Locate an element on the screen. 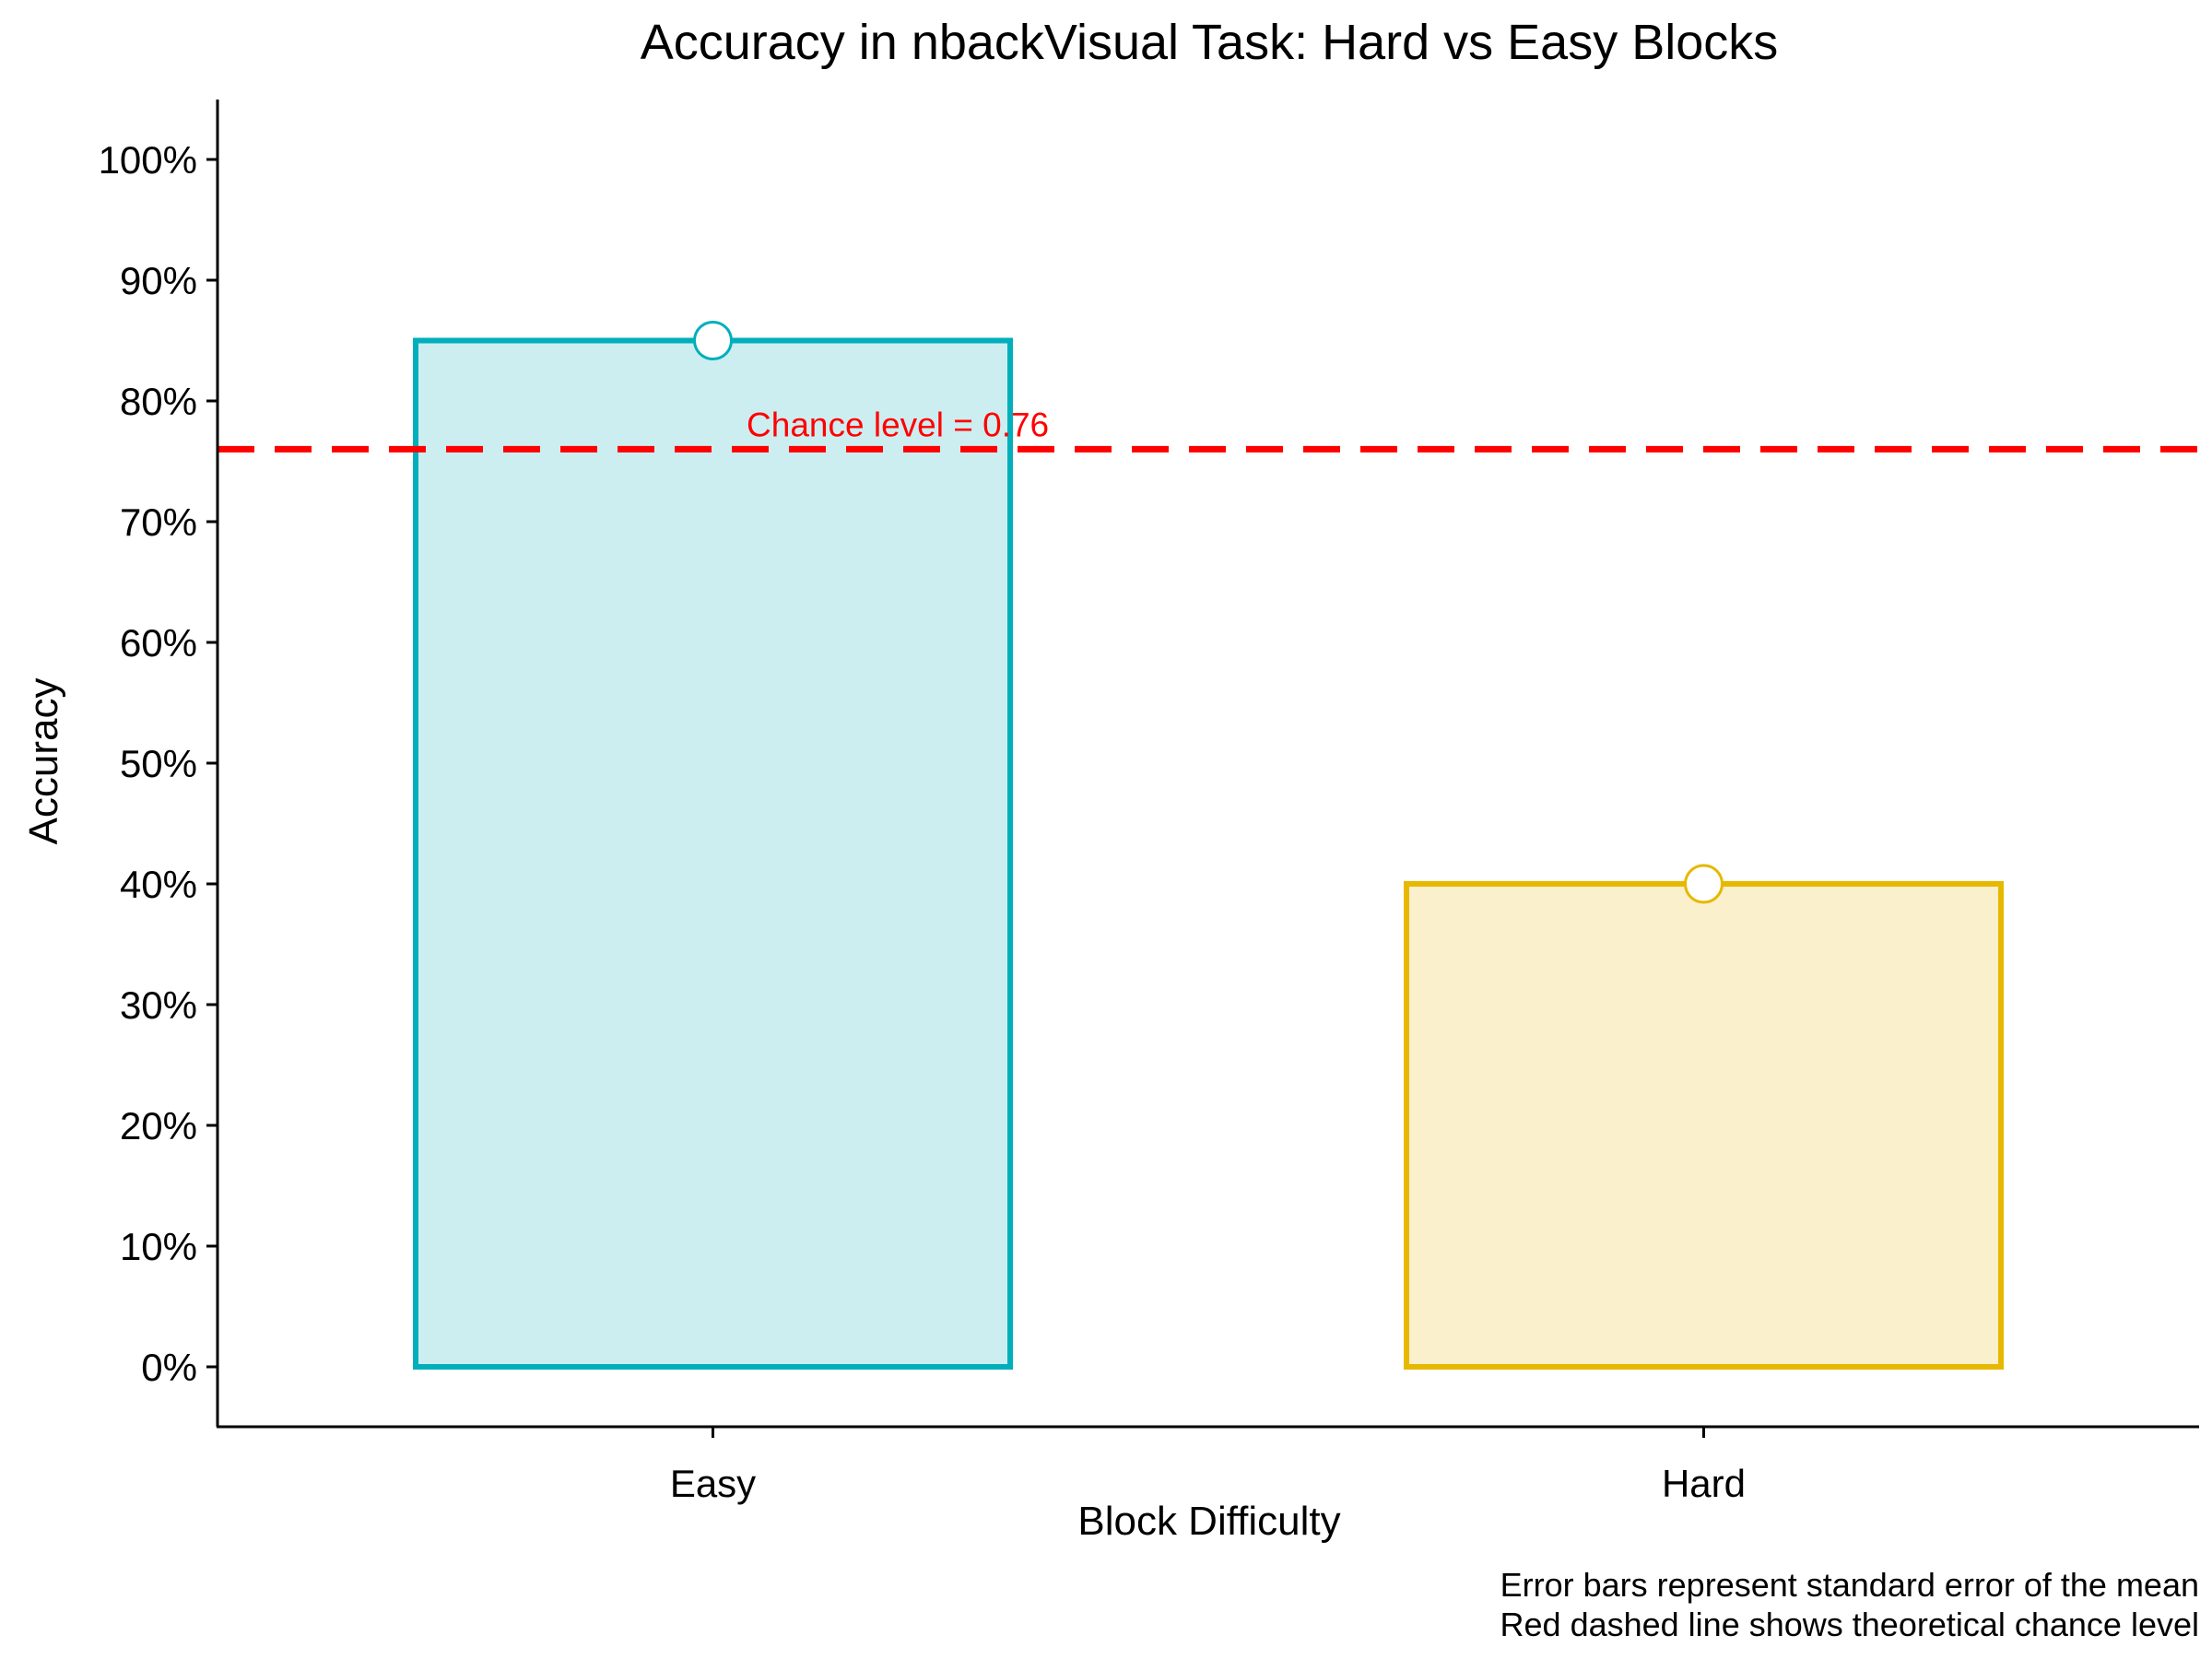 Image resolution: width=2212 pixels, height=1659 pixels. x-tick-label: Hard is located at coordinates (1704, 1483).